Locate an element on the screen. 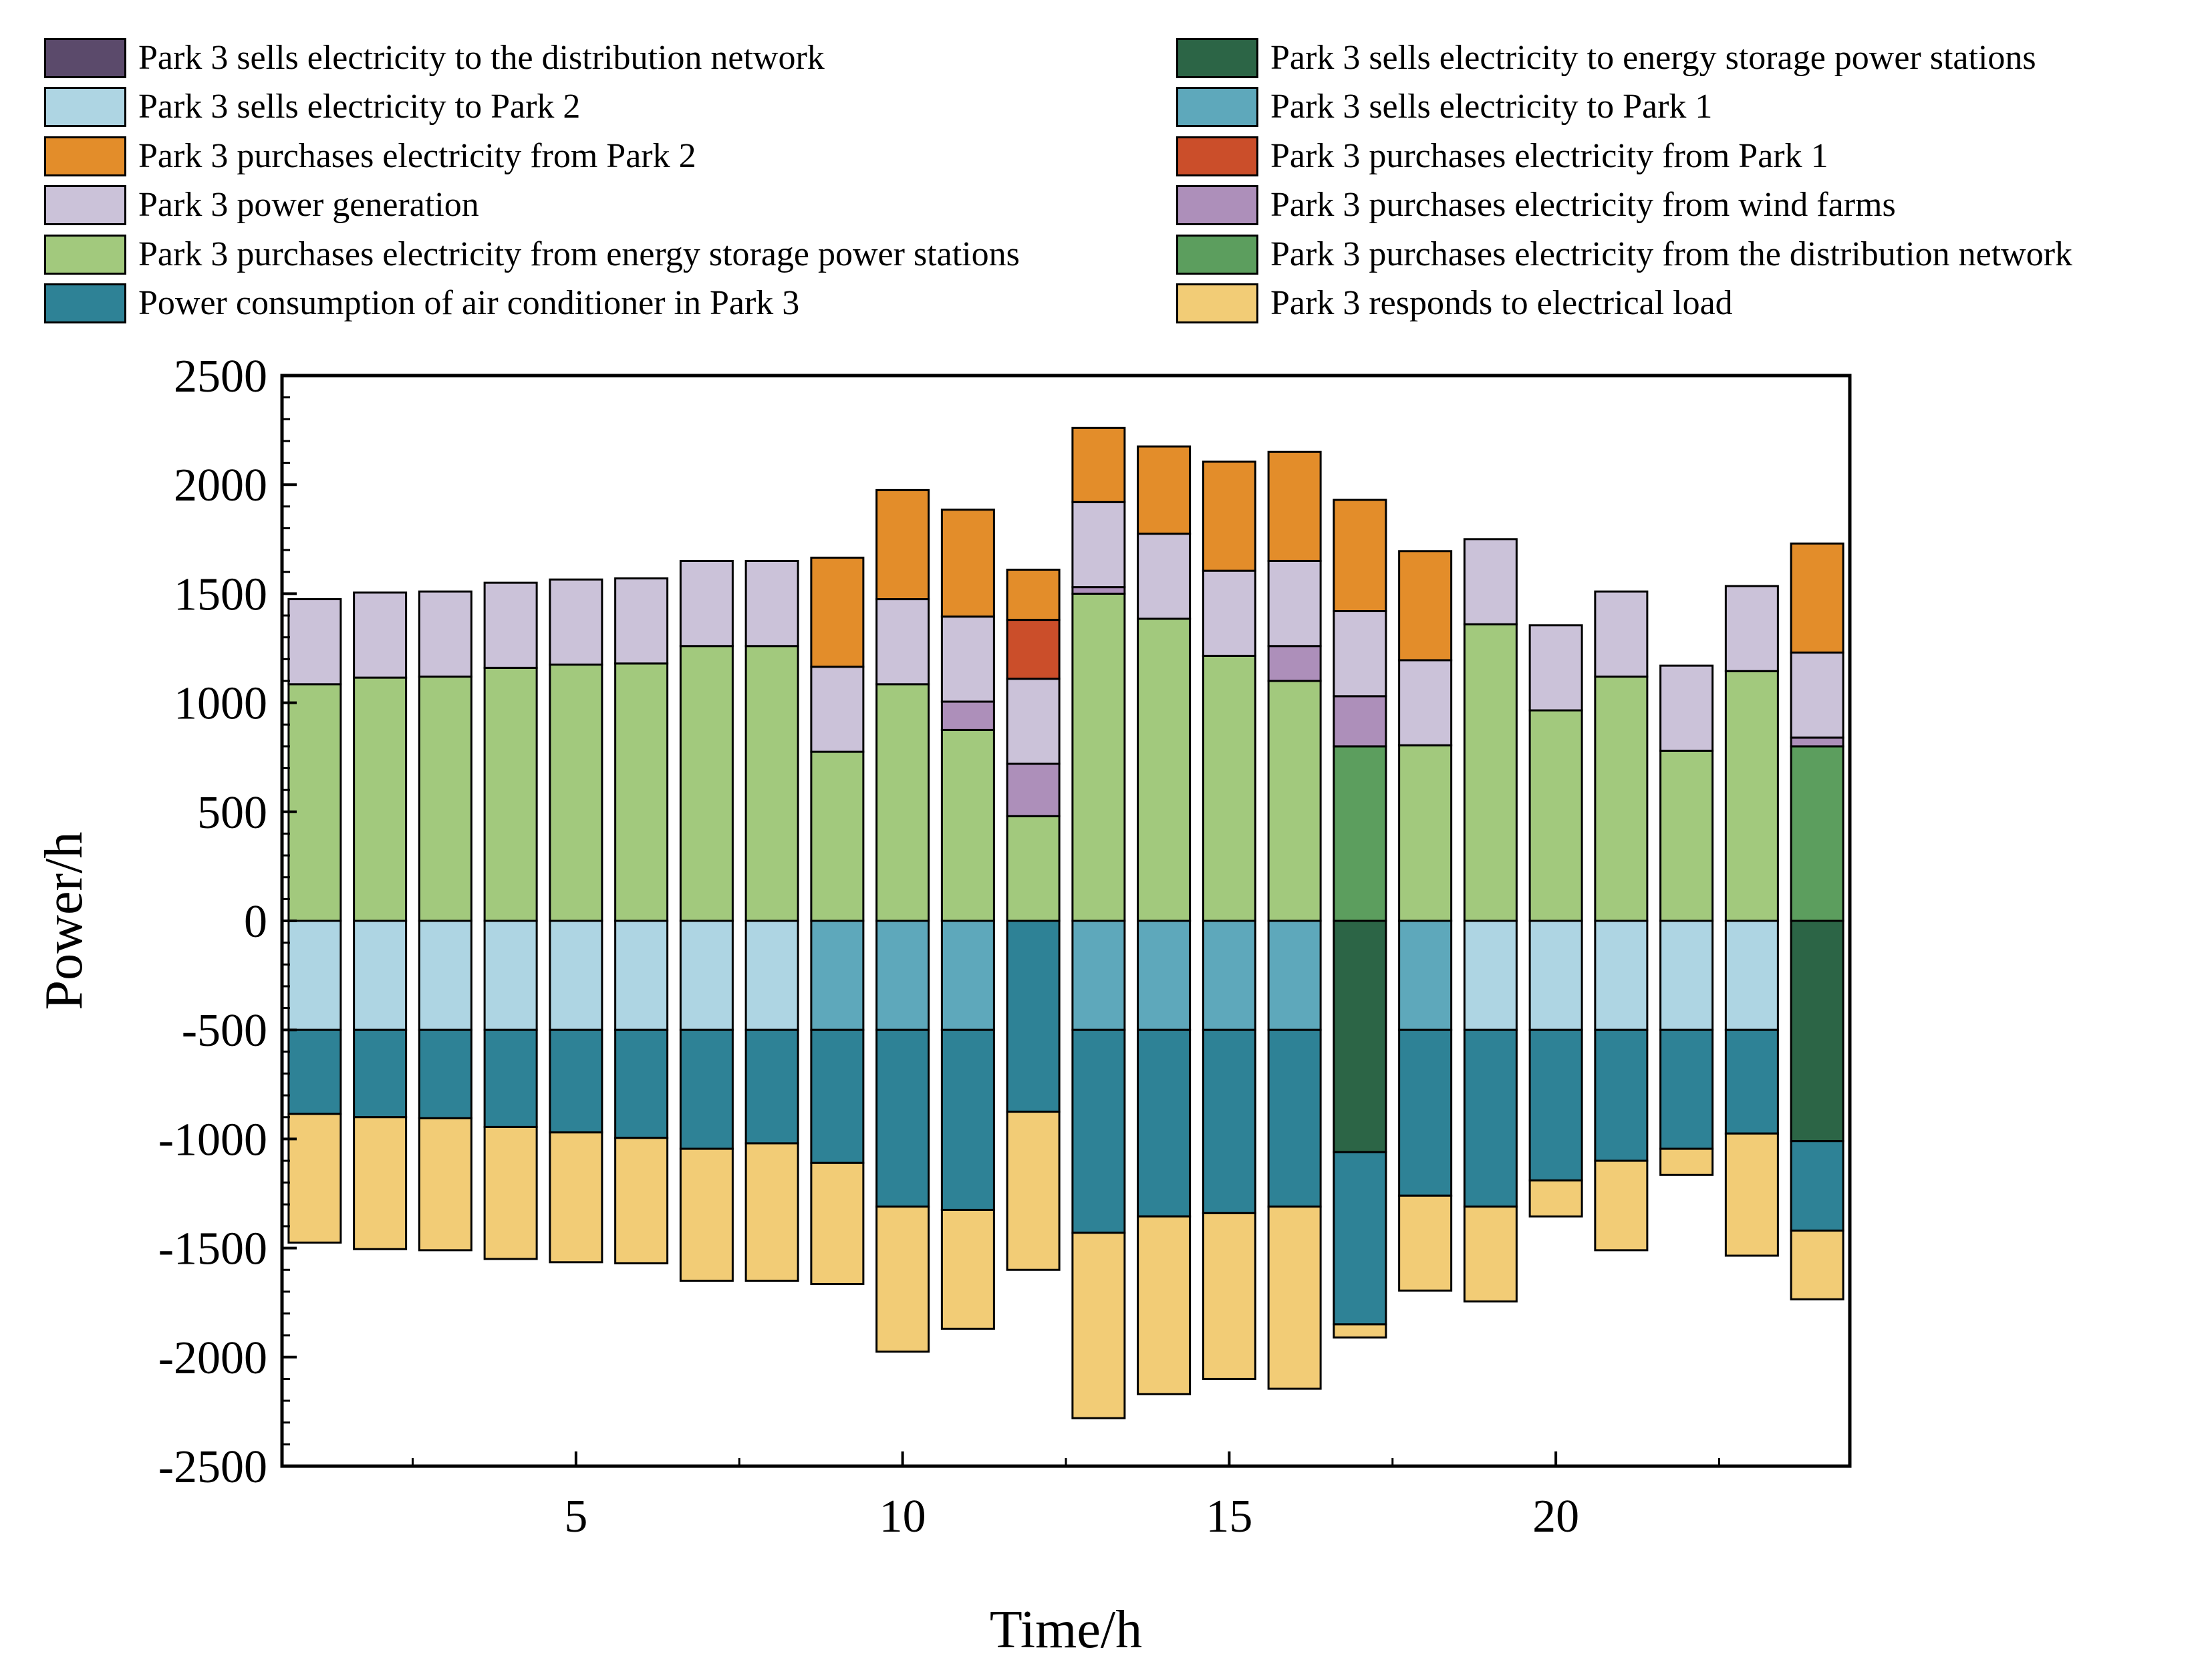  bar-park-3-power-generation-t10 is located at coordinates (902, 642).